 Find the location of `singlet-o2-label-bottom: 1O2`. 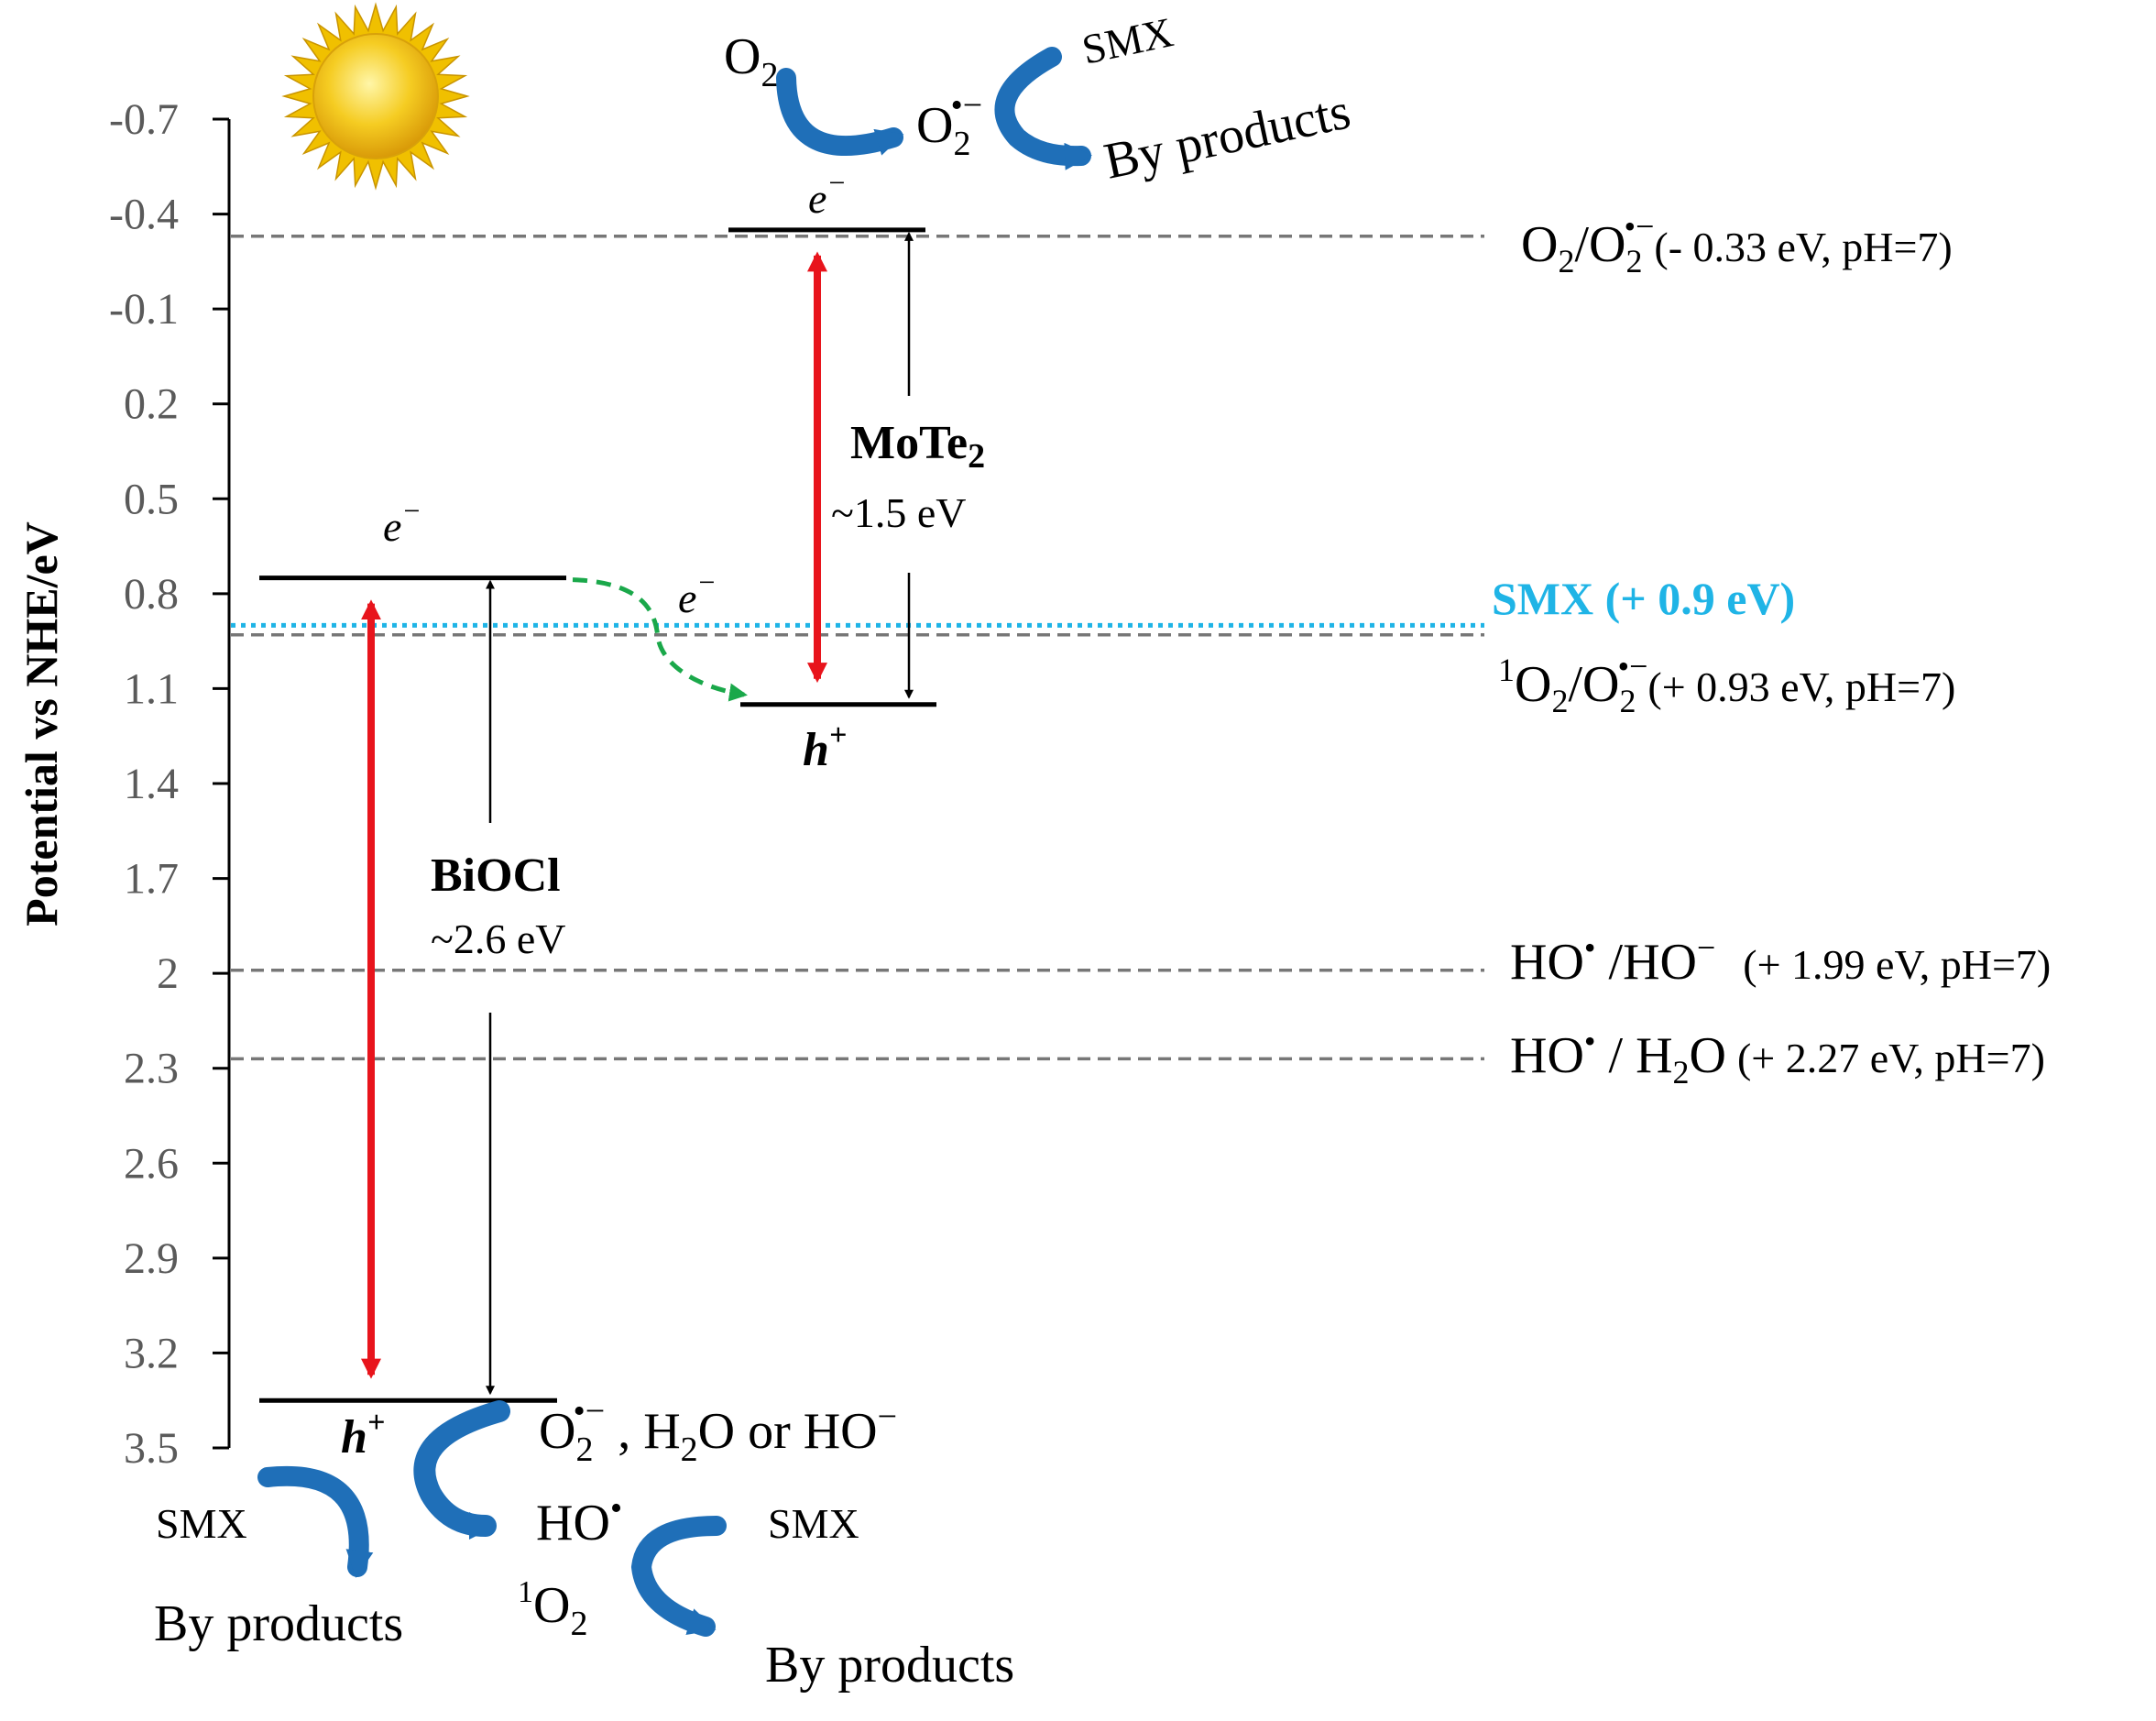

singlet-o2-label-bottom: 1O2 is located at coordinates (552, 1609).